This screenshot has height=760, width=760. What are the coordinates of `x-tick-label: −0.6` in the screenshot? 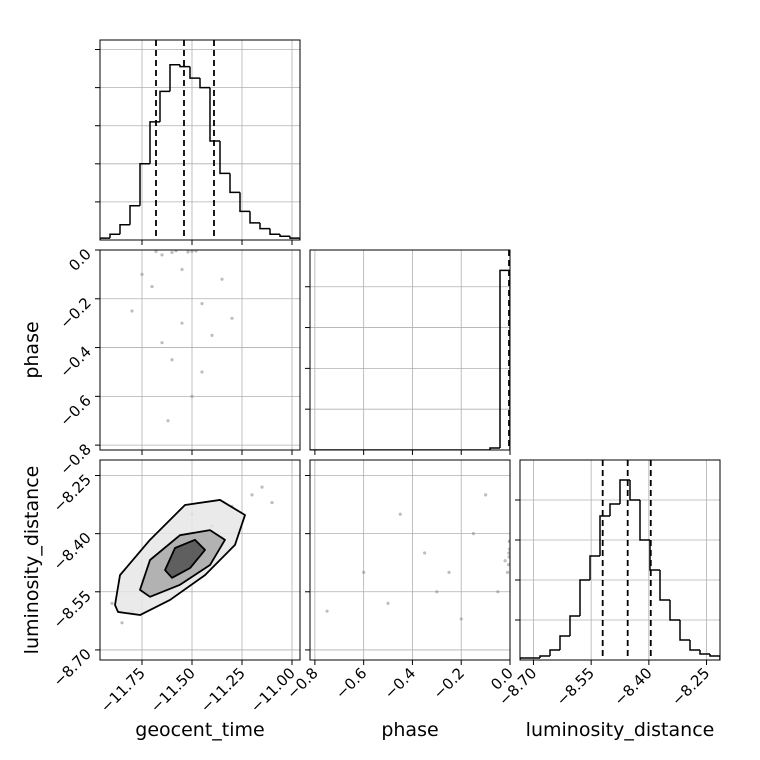 It's located at (351, 683).